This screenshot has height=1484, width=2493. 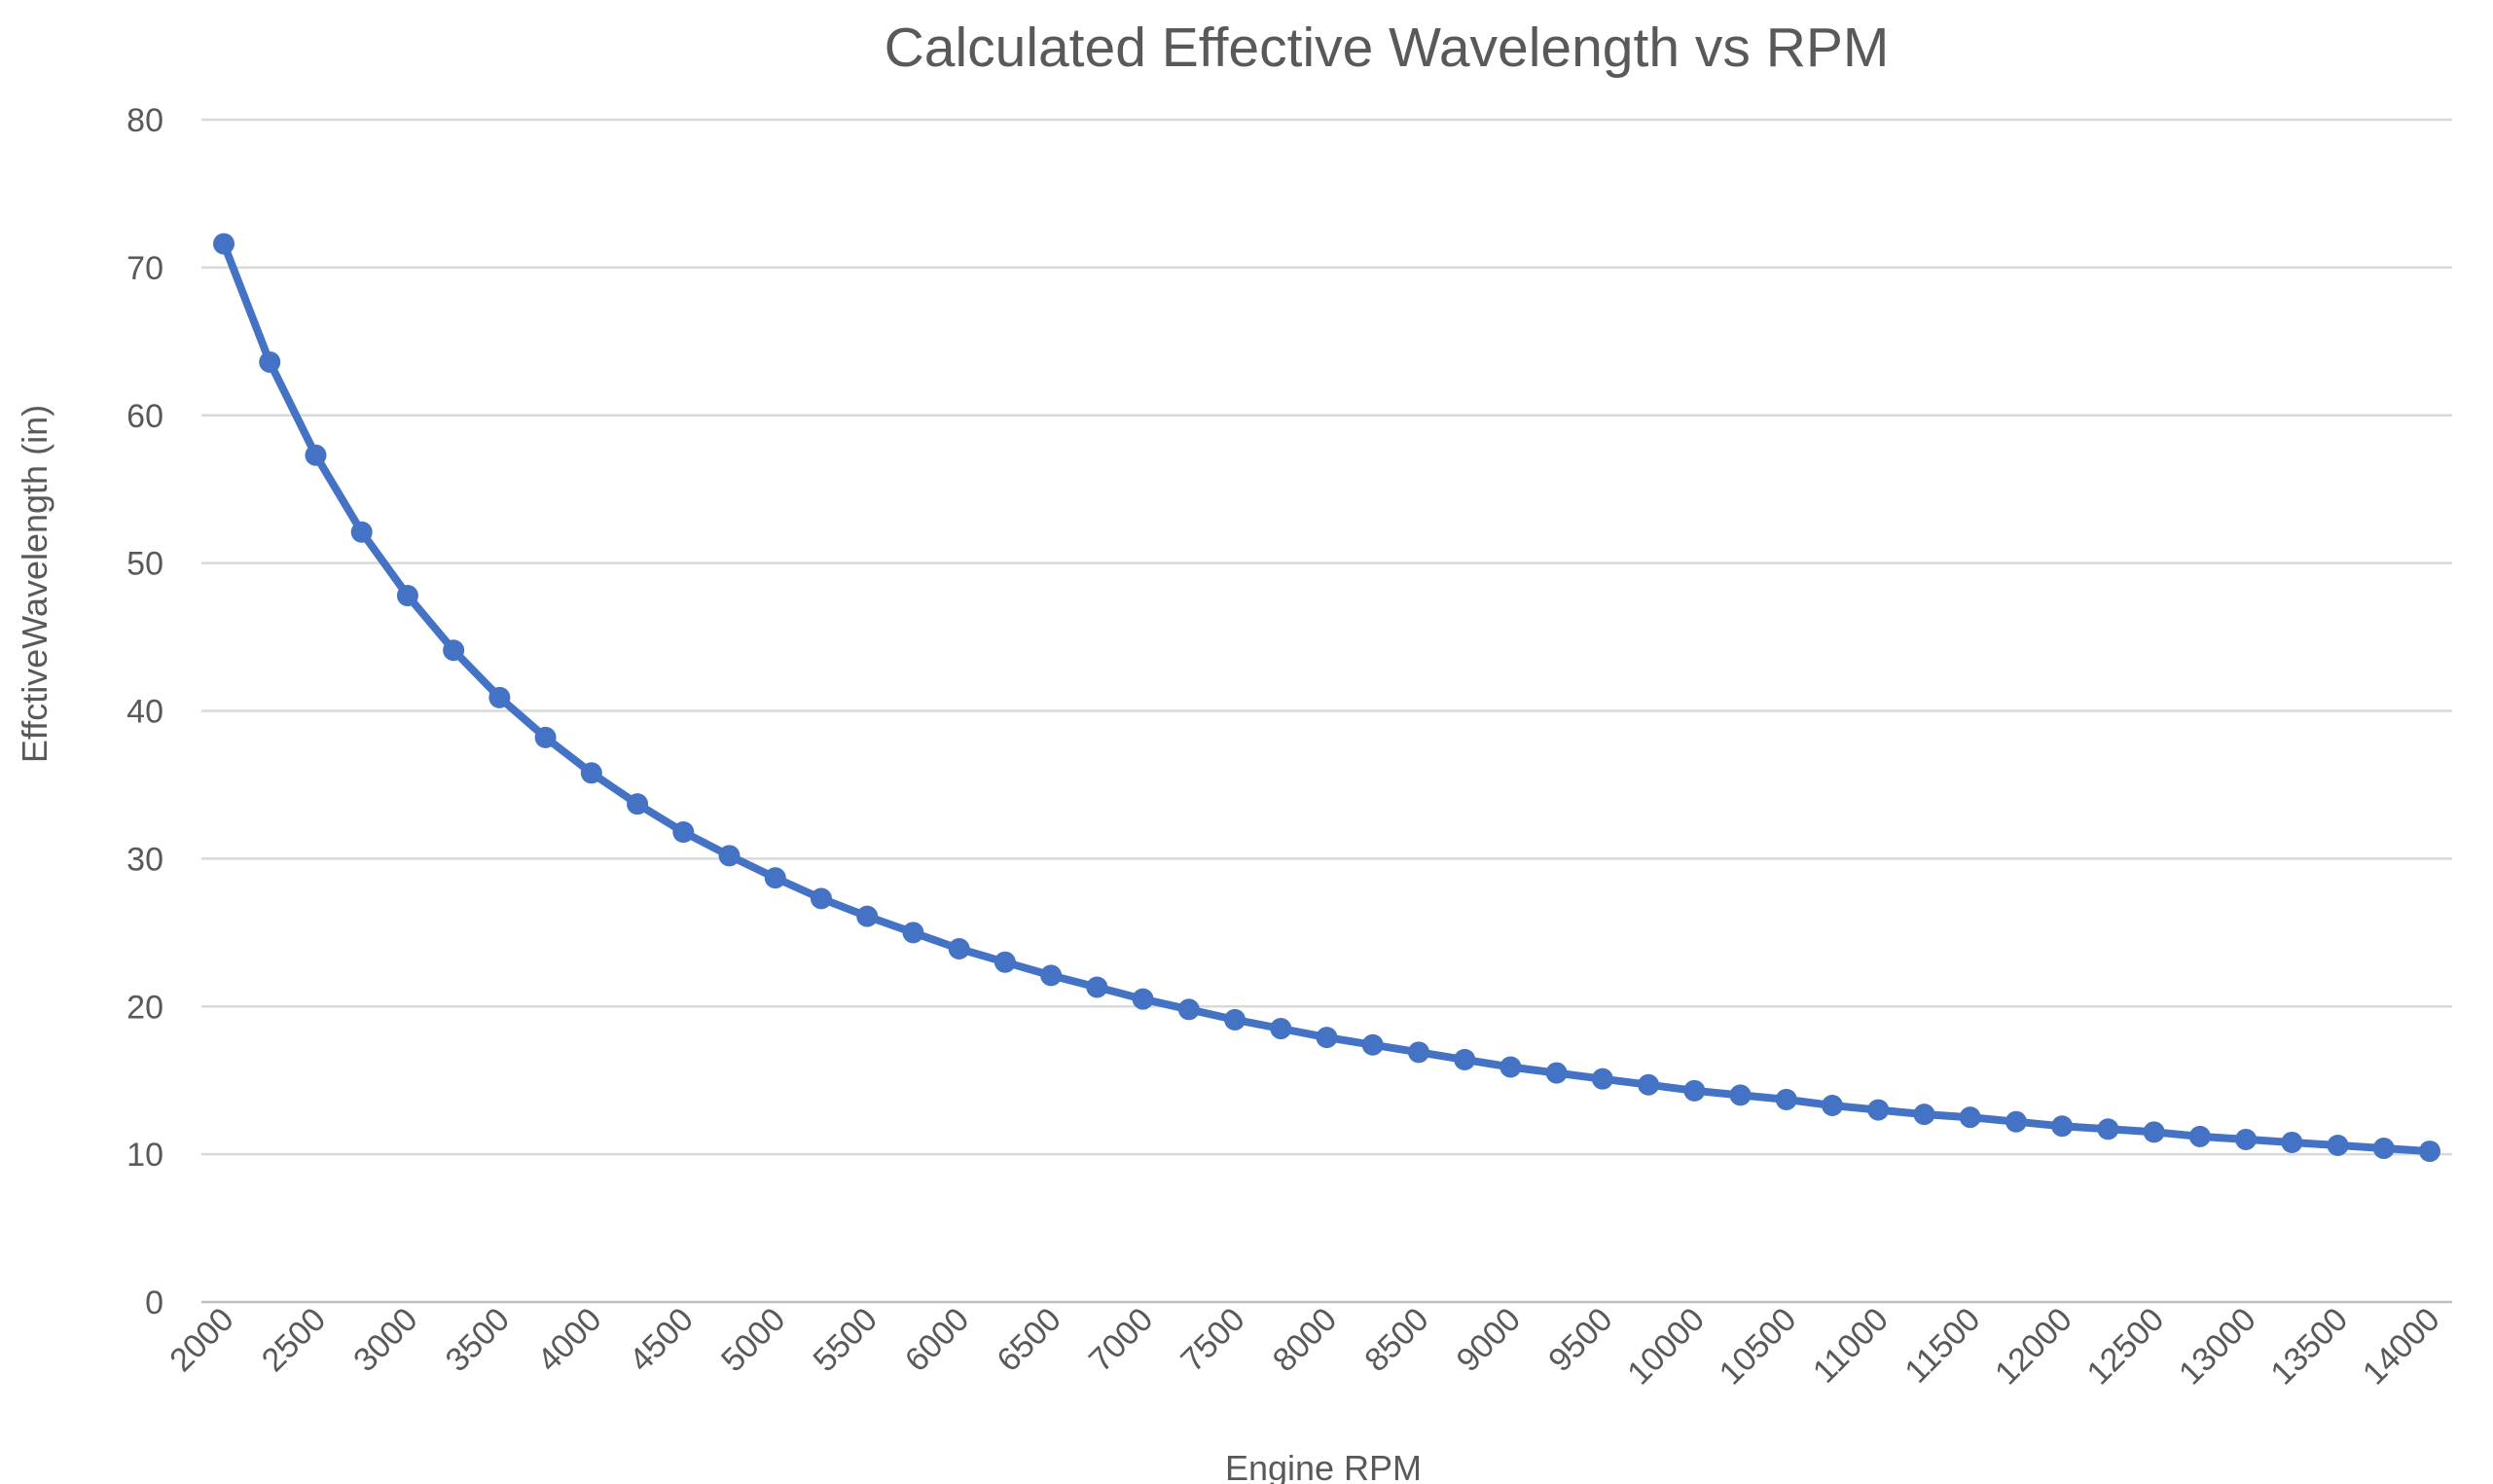 What do you see at coordinates (1759, 1347) in the screenshot?
I see `x-tick-label: 10500` at bounding box center [1759, 1347].